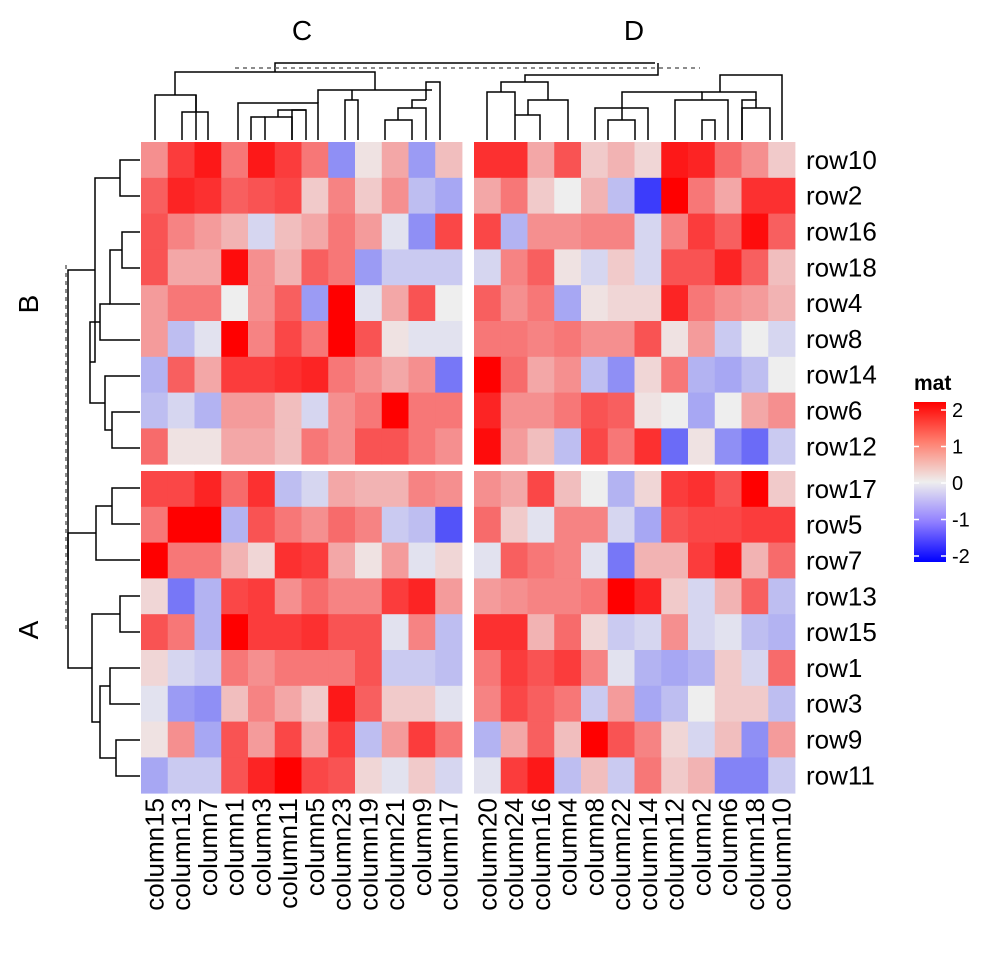  I want to click on heatmap-cell-row16-column10, so click(782, 231).